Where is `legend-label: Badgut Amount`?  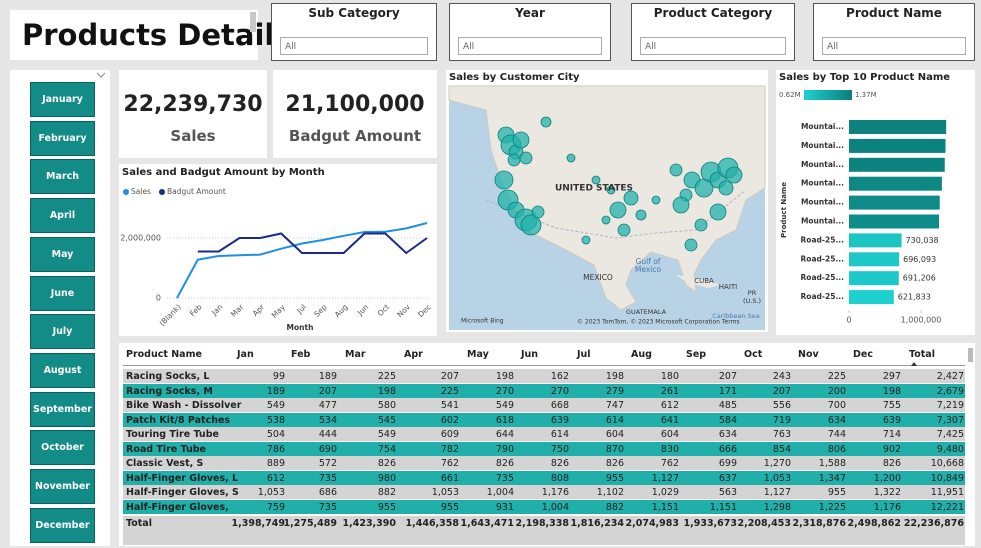 legend-label: Badgut Amount is located at coordinates (196, 191).